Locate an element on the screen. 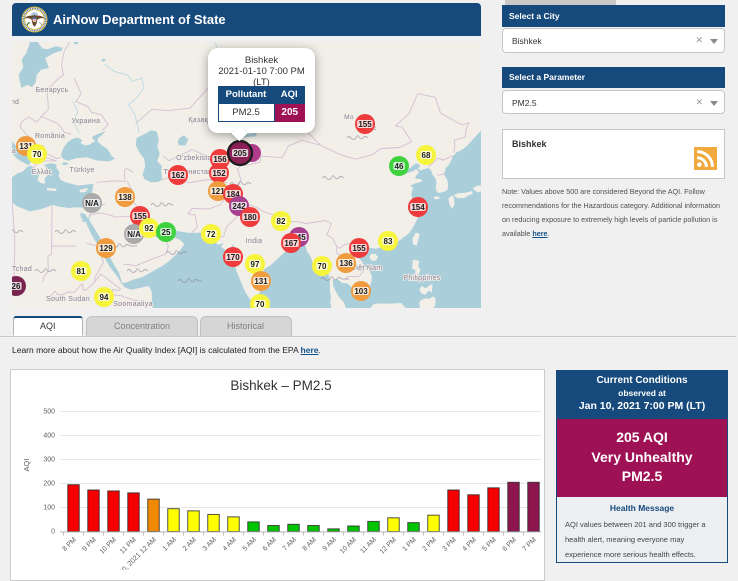  svg-text: 10 AM is located at coordinates (348, 545).